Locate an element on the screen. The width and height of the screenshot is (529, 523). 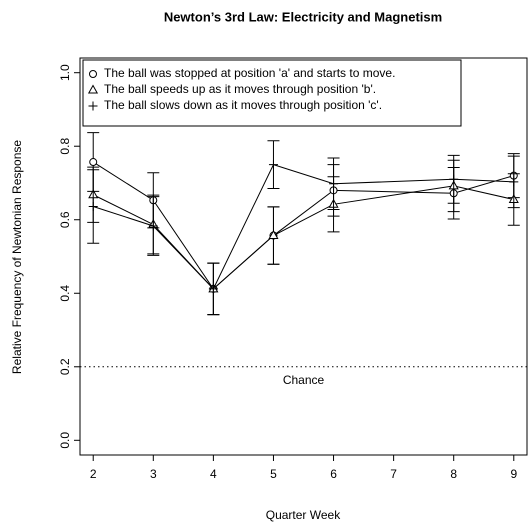
x-tick-label: 2 is located at coordinates (93, 474).